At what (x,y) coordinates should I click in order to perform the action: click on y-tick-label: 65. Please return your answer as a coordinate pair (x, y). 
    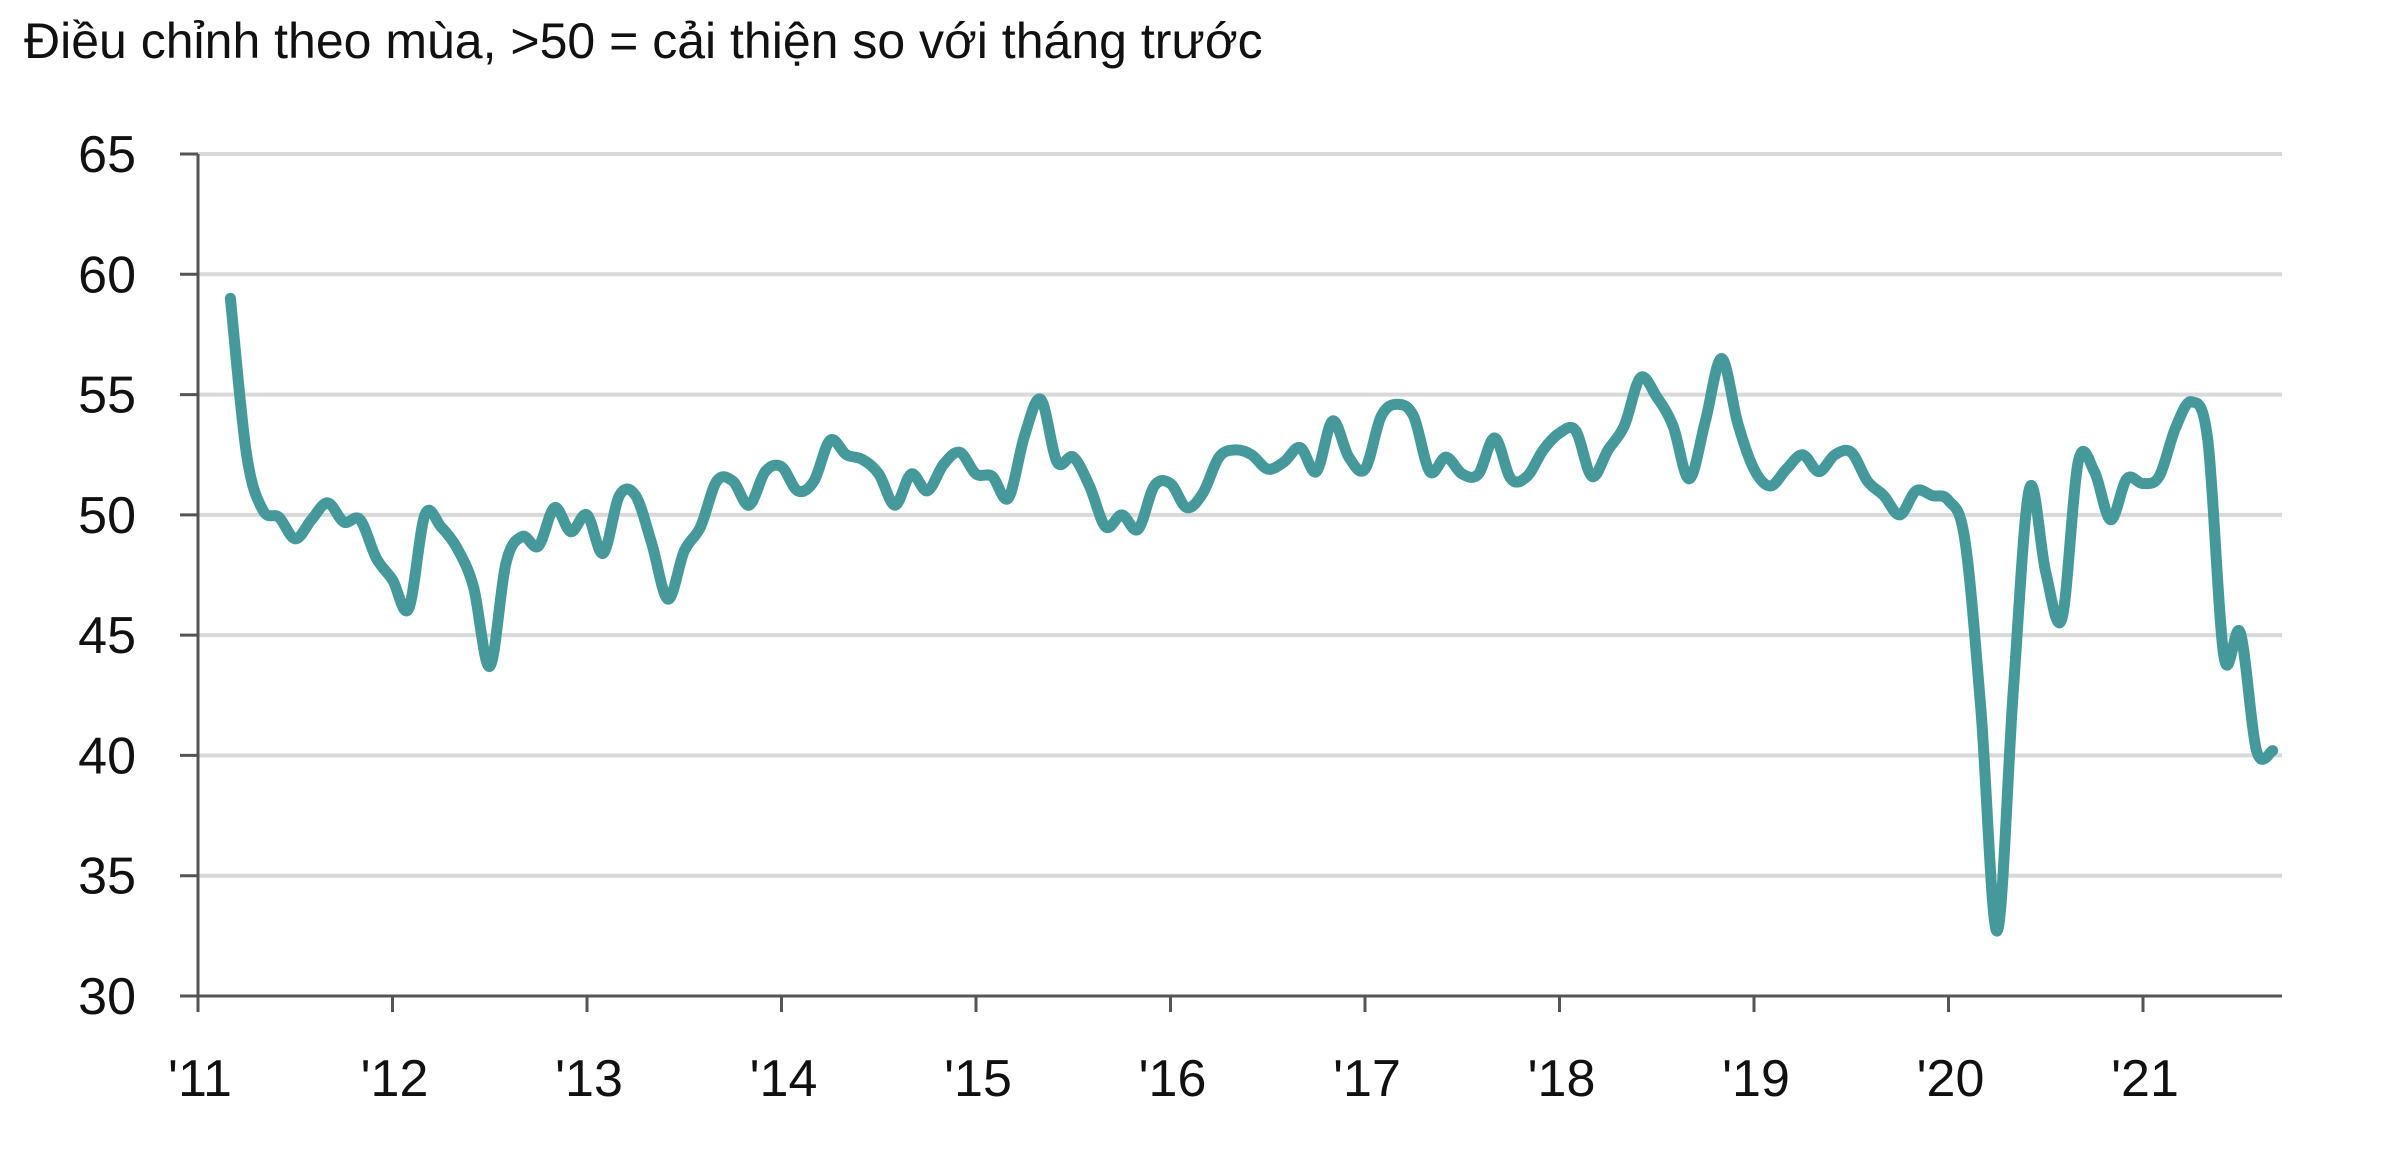
    Looking at the image, I should click on (107, 155).